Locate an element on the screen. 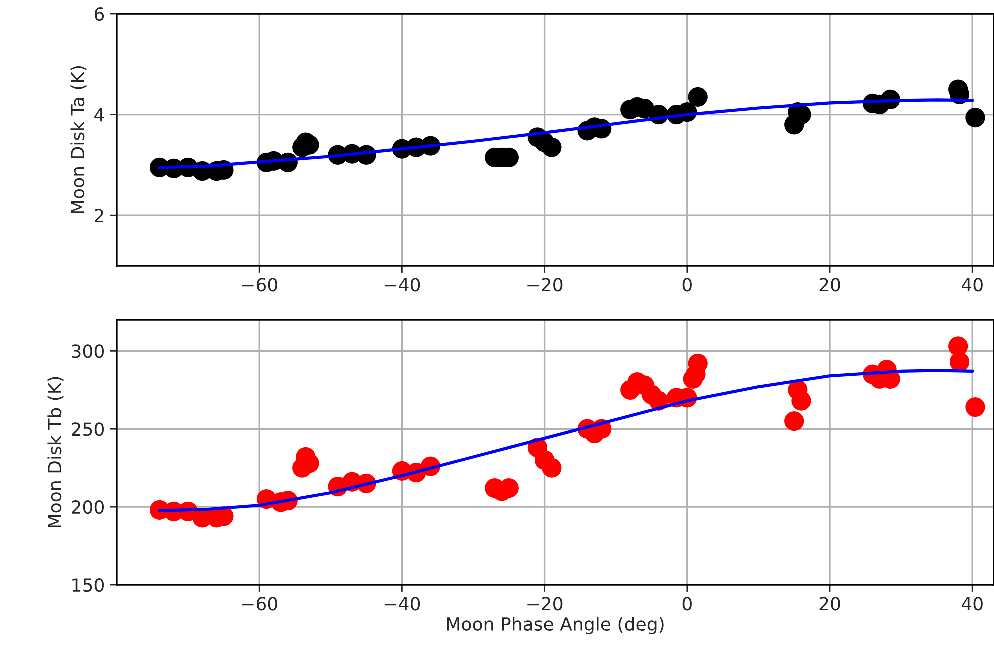 The height and width of the screenshot is (663, 994). y-tick-label: 2 is located at coordinates (99, 215).